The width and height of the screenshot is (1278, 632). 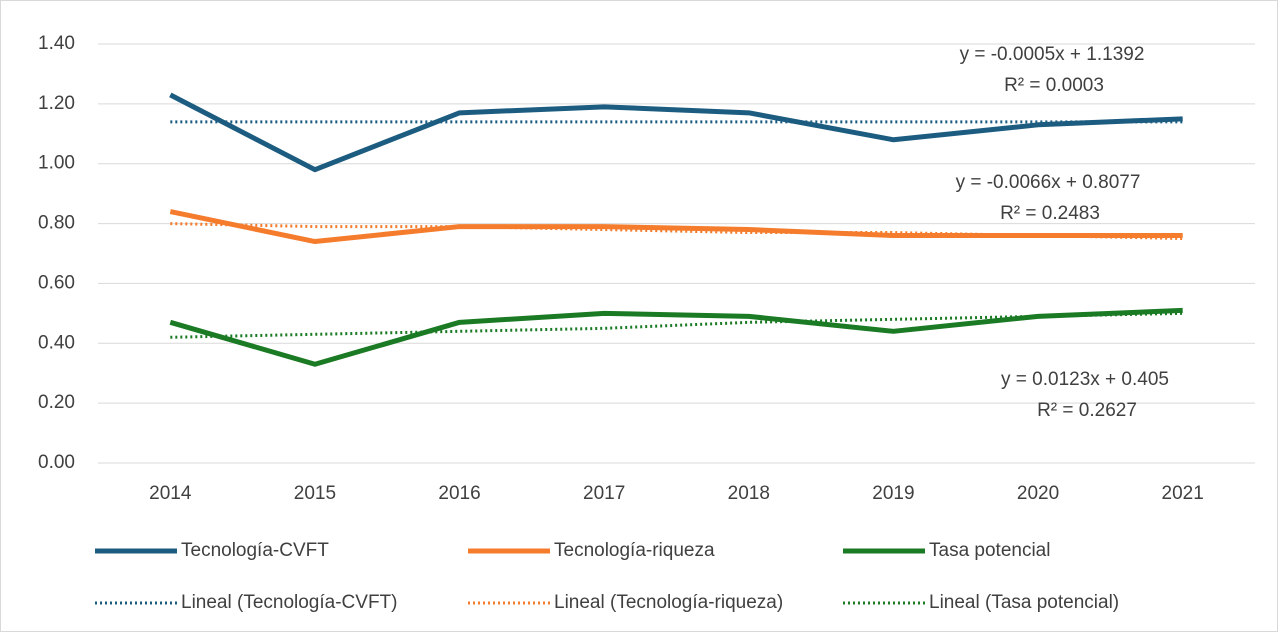 What do you see at coordinates (668, 602) in the screenshot?
I see `legend-label: Lineal (Tecnología-riqueza)` at bounding box center [668, 602].